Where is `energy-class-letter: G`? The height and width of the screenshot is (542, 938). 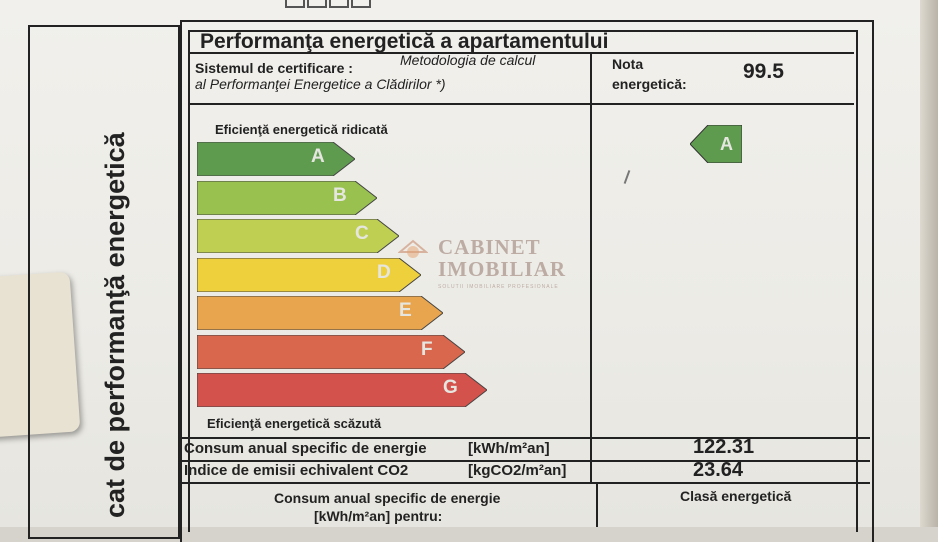 energy-class-letter: G is located at coordinates (450, 387).